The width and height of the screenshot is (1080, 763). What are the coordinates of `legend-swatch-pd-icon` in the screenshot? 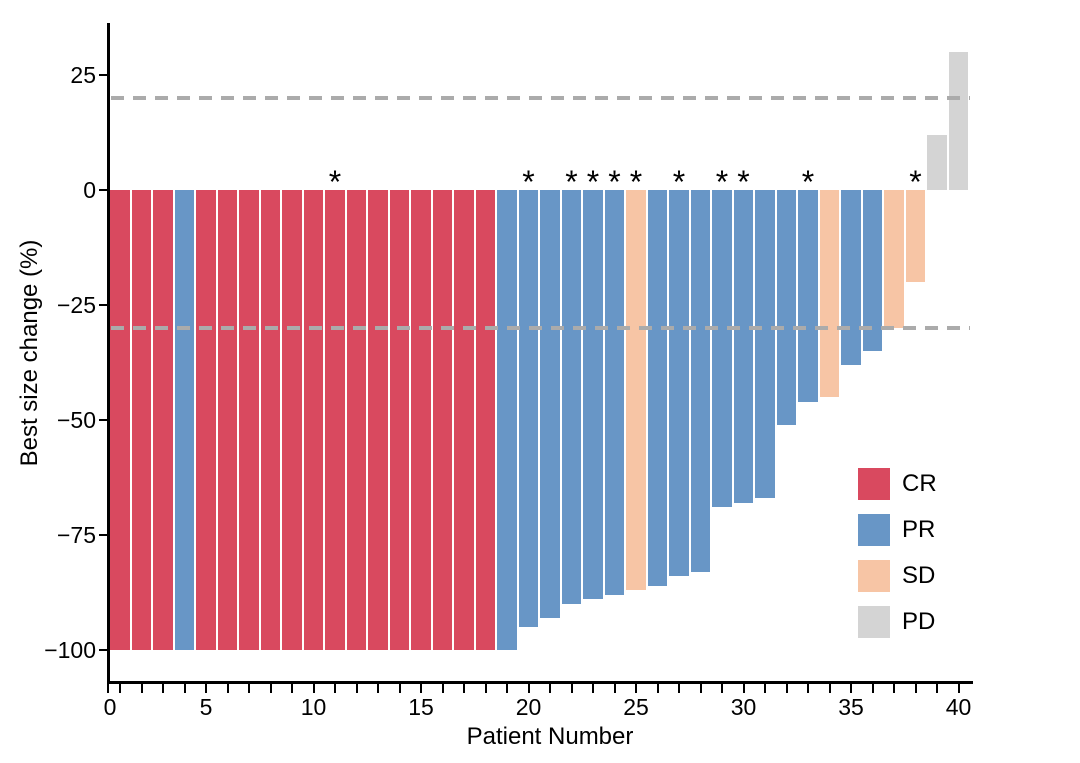 It's located at (874, 622).